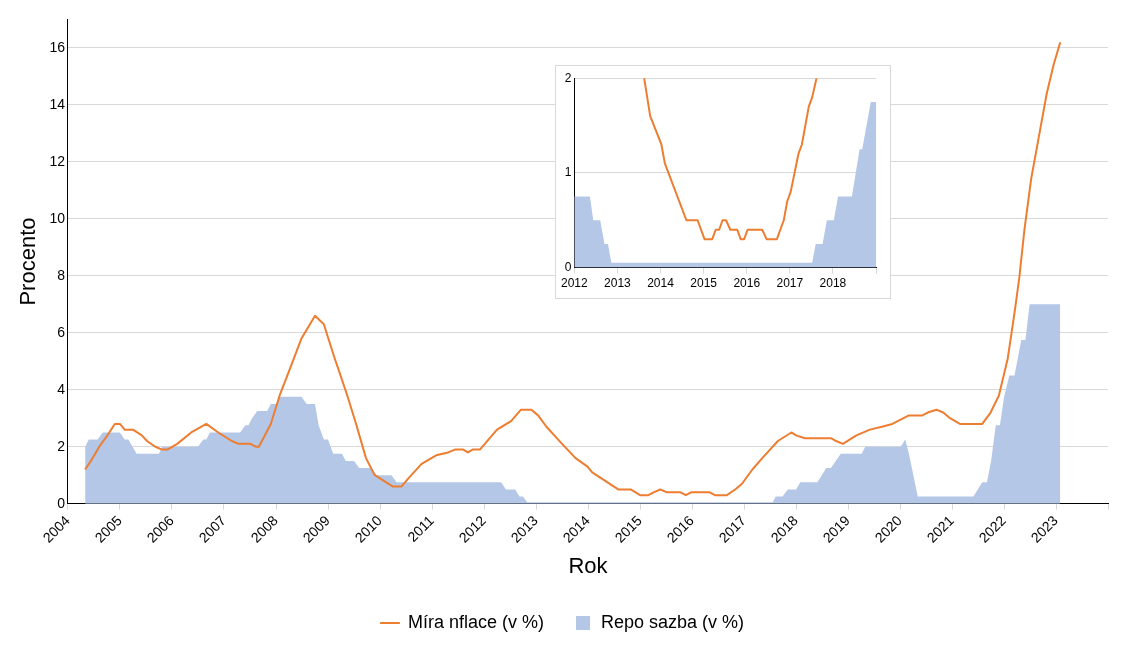 The width and height of the screenshot is (1131, 654). What do you see at coordinates (790, 283) in the screenshot?
I see `x-tick-label: 2017` at bounding box center [790, 283].